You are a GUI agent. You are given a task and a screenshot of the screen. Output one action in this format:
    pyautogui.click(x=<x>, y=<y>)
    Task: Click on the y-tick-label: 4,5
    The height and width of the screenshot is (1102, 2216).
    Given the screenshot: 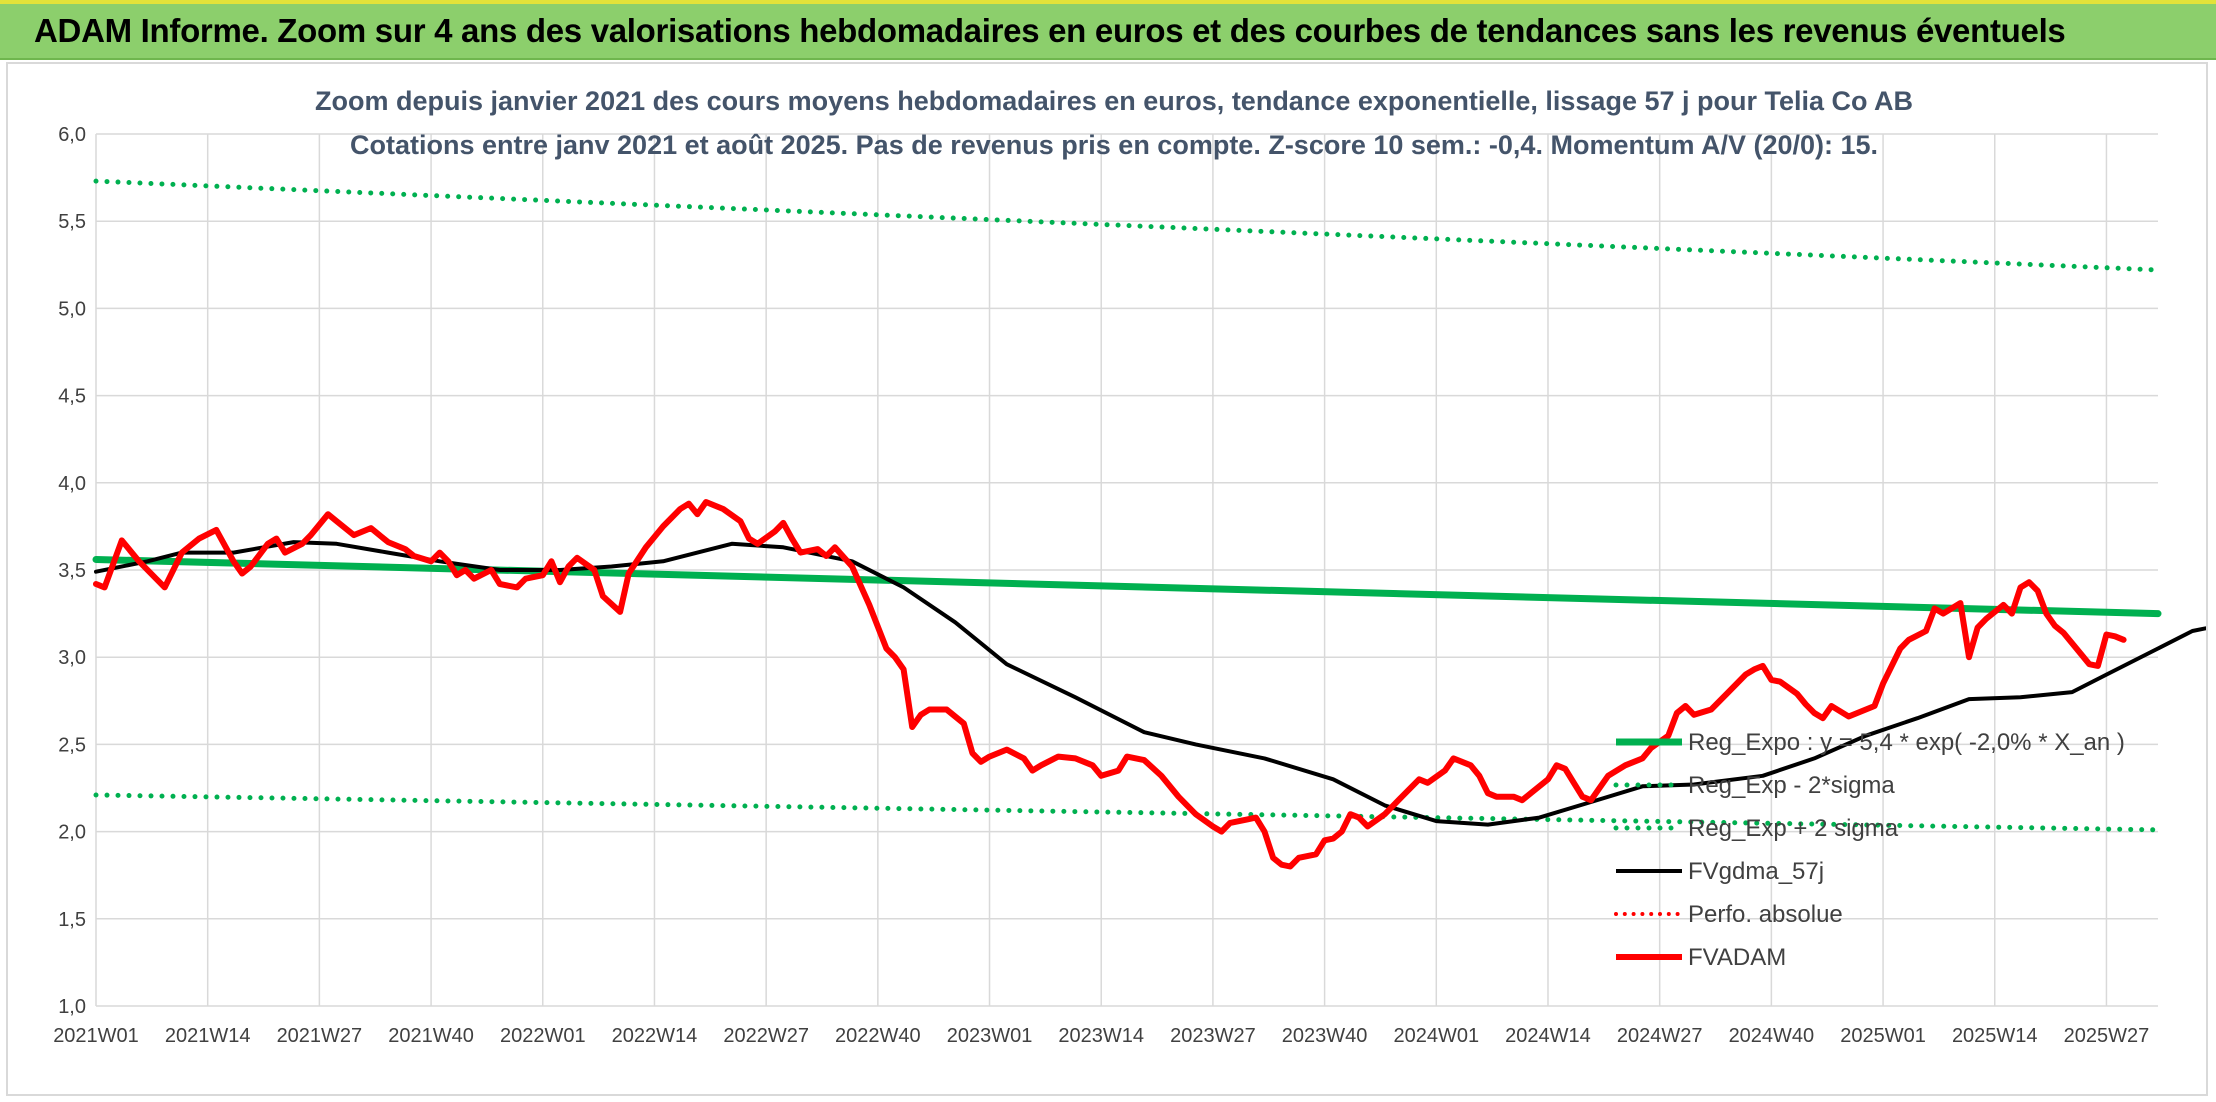 What is the action you would take?
    pyautogui.click(x=72, y=397)
    